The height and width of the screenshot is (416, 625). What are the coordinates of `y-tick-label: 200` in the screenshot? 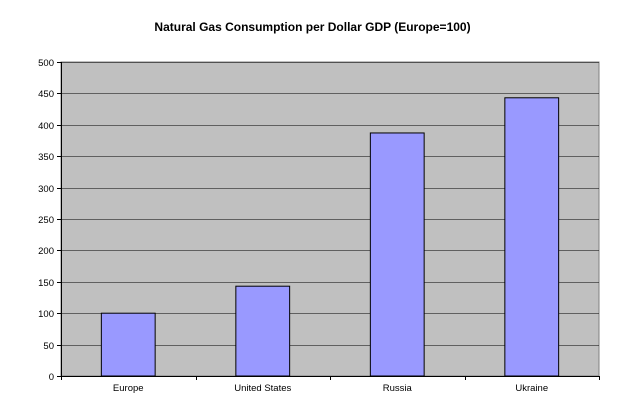 It's located at (46, 251).